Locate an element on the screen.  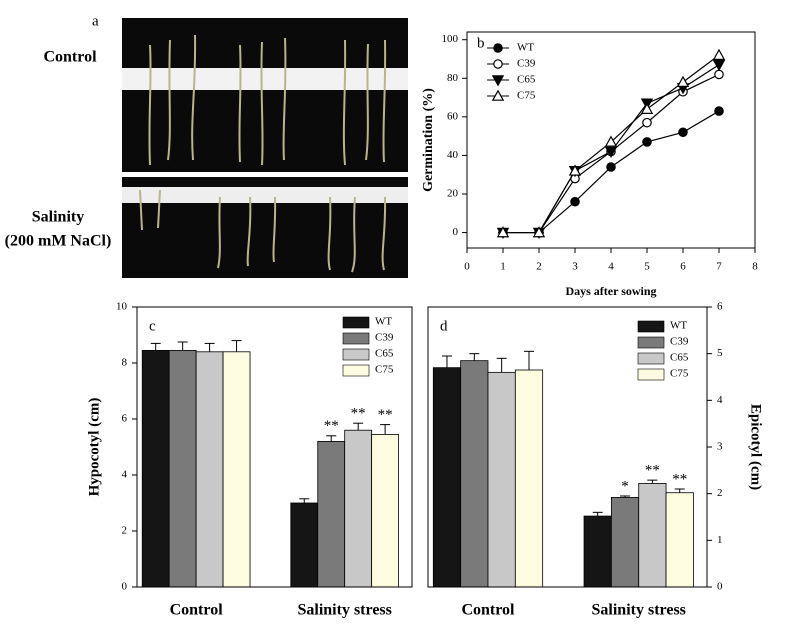
x-tick-label: 8 is located at coordinates (755, 267).